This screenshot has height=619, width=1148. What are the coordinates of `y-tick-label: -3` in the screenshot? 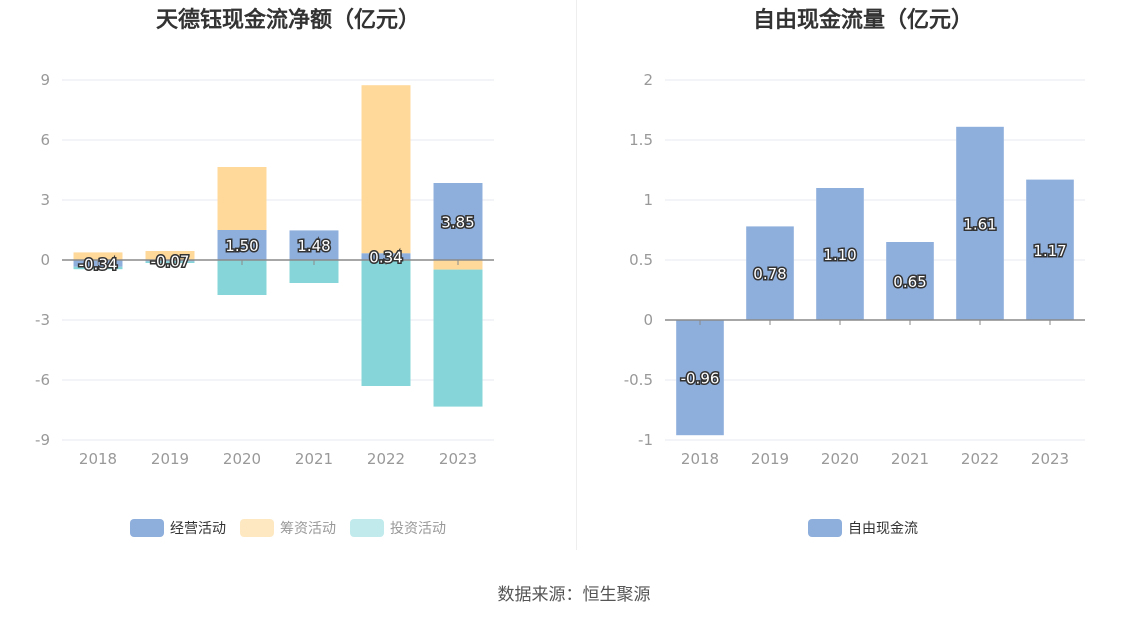 It's located at (42, 320).